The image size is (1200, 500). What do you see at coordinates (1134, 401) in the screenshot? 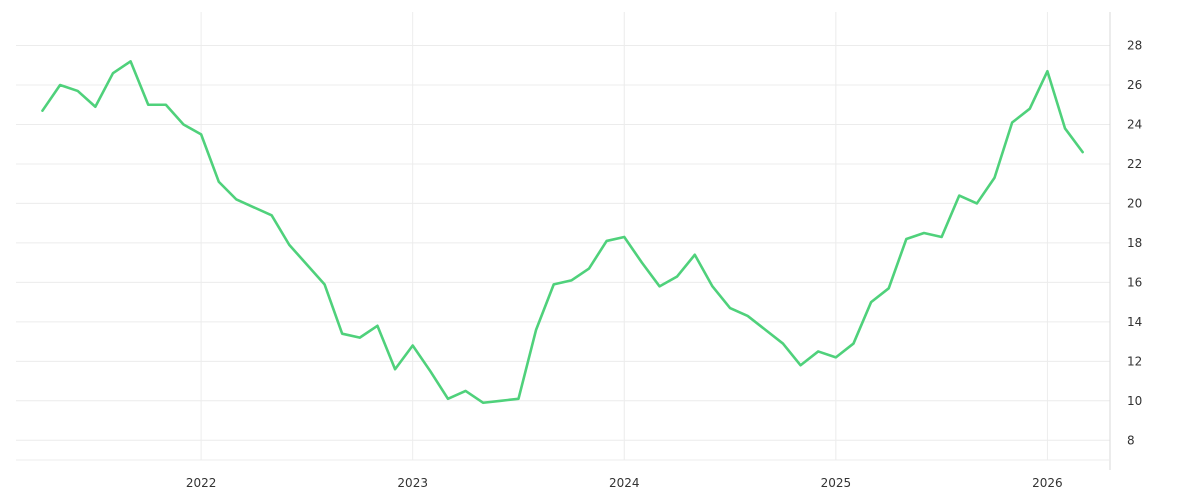
I see `y-tick-label-10: 10` at bounding box center [1134, 401].